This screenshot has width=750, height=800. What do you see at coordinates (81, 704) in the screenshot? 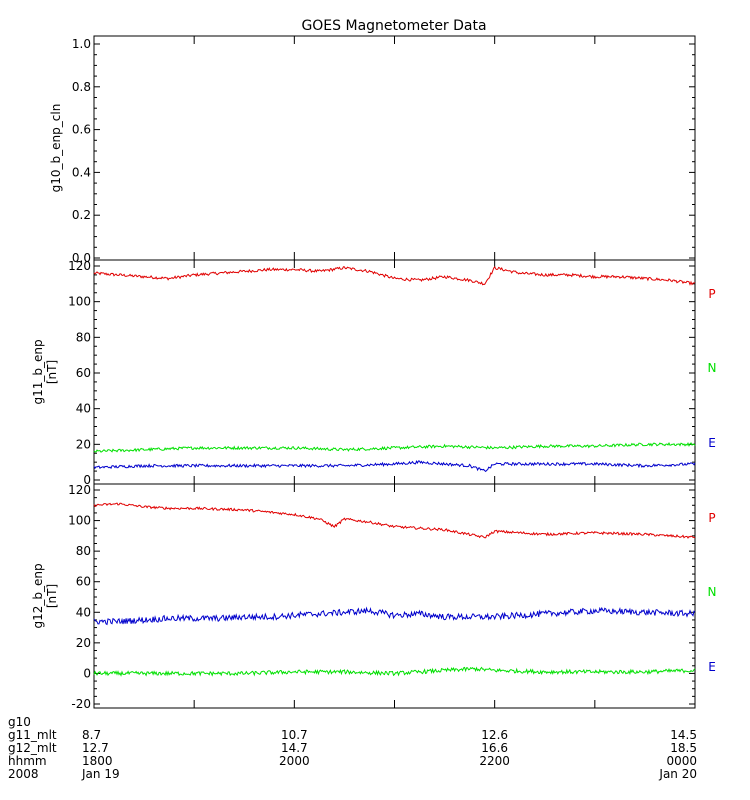
I see `y-tick-label: -20` at bounding box center [81, 704].